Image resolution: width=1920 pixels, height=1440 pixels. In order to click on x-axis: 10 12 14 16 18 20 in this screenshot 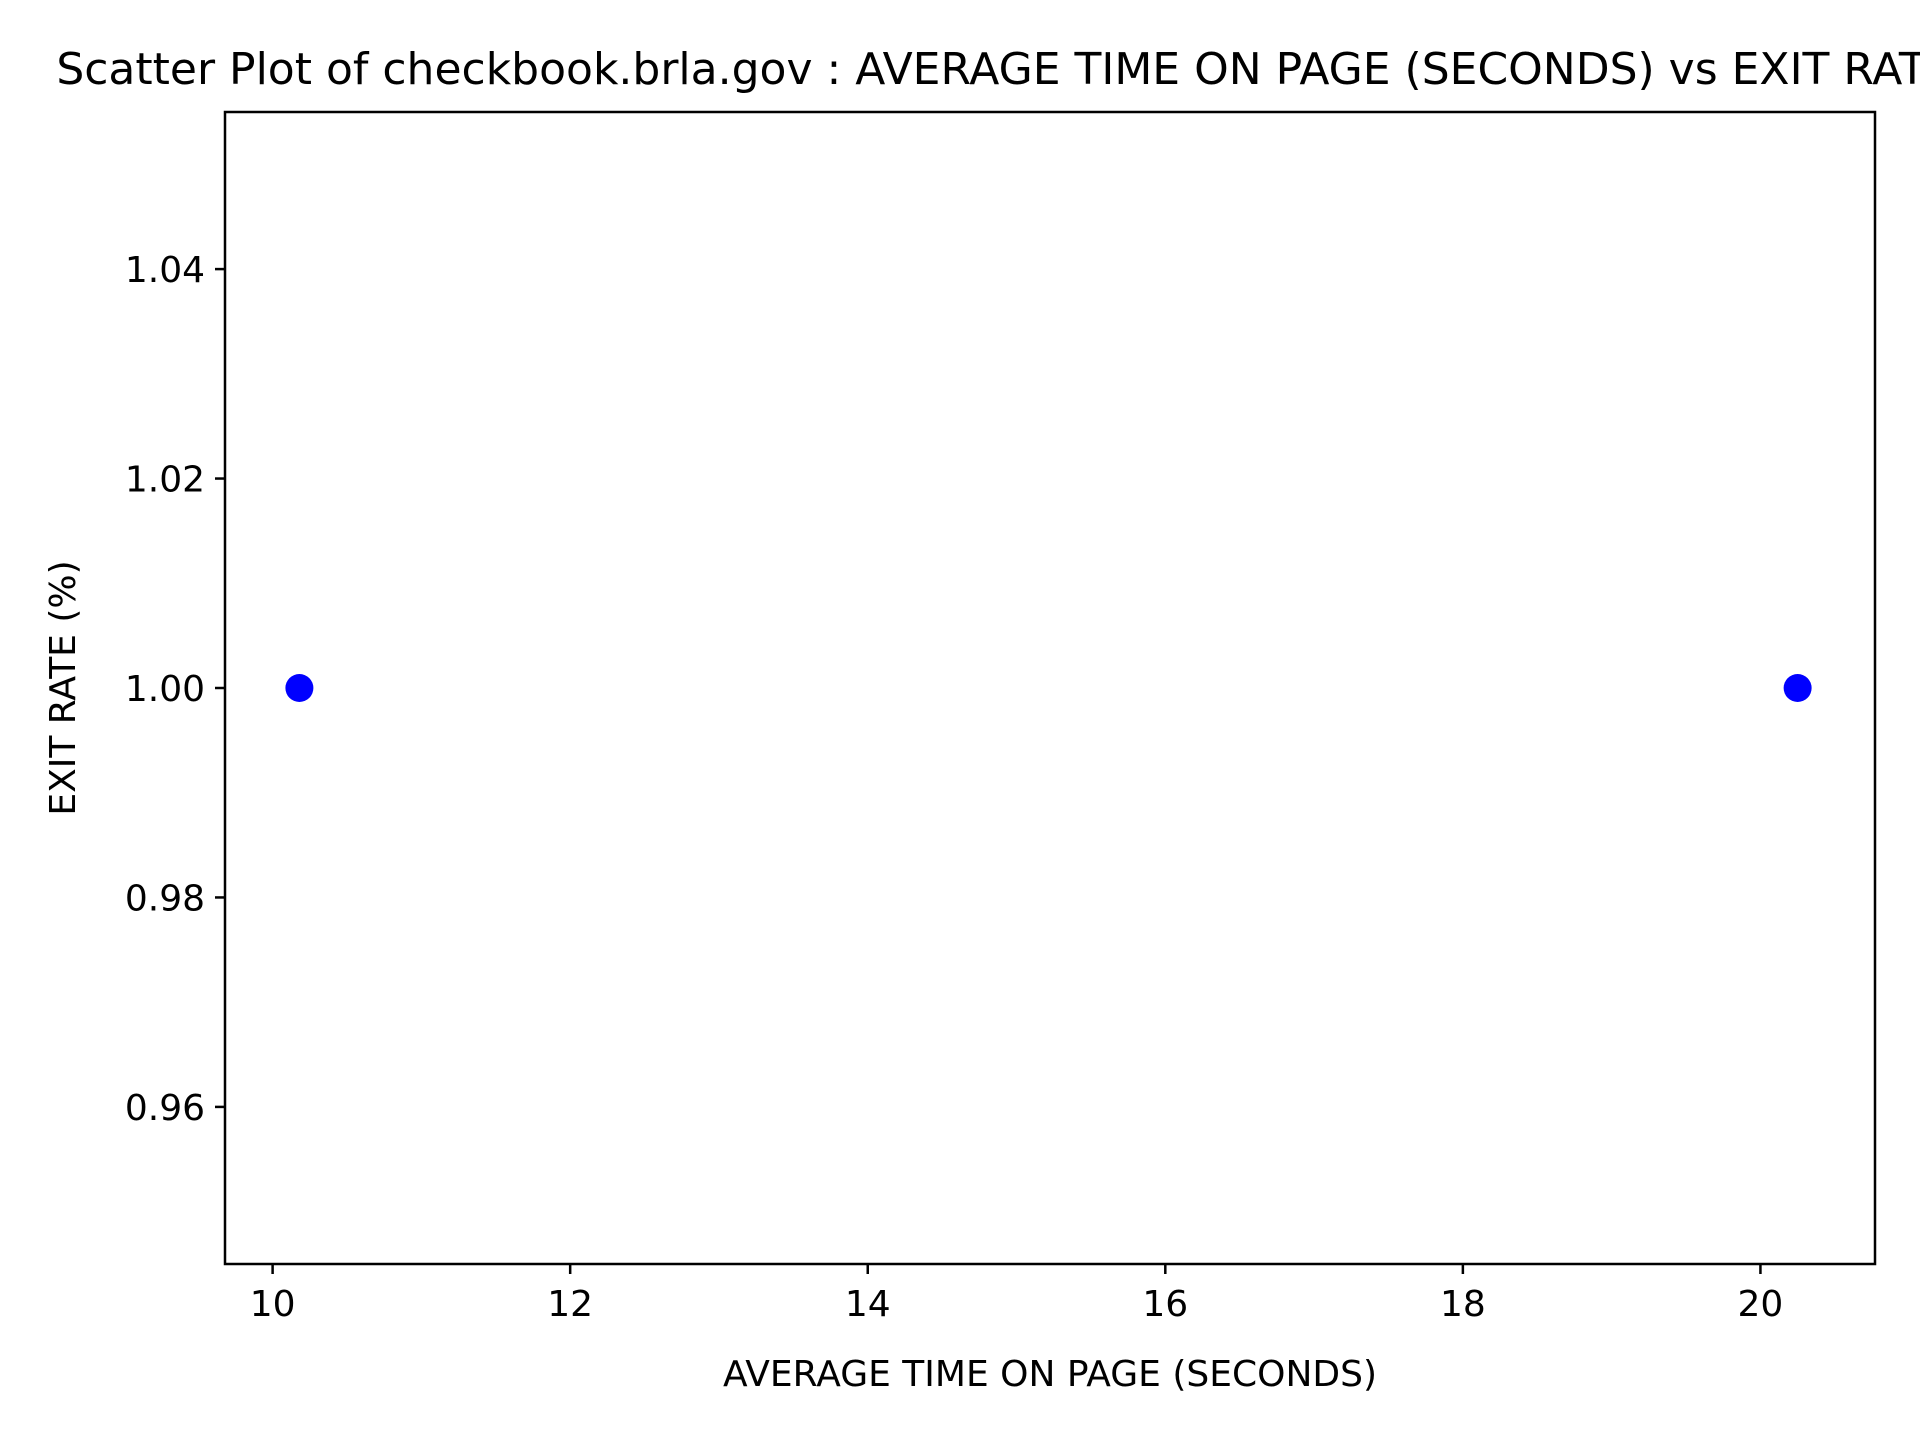, I will do `click(1017, 1294)`.